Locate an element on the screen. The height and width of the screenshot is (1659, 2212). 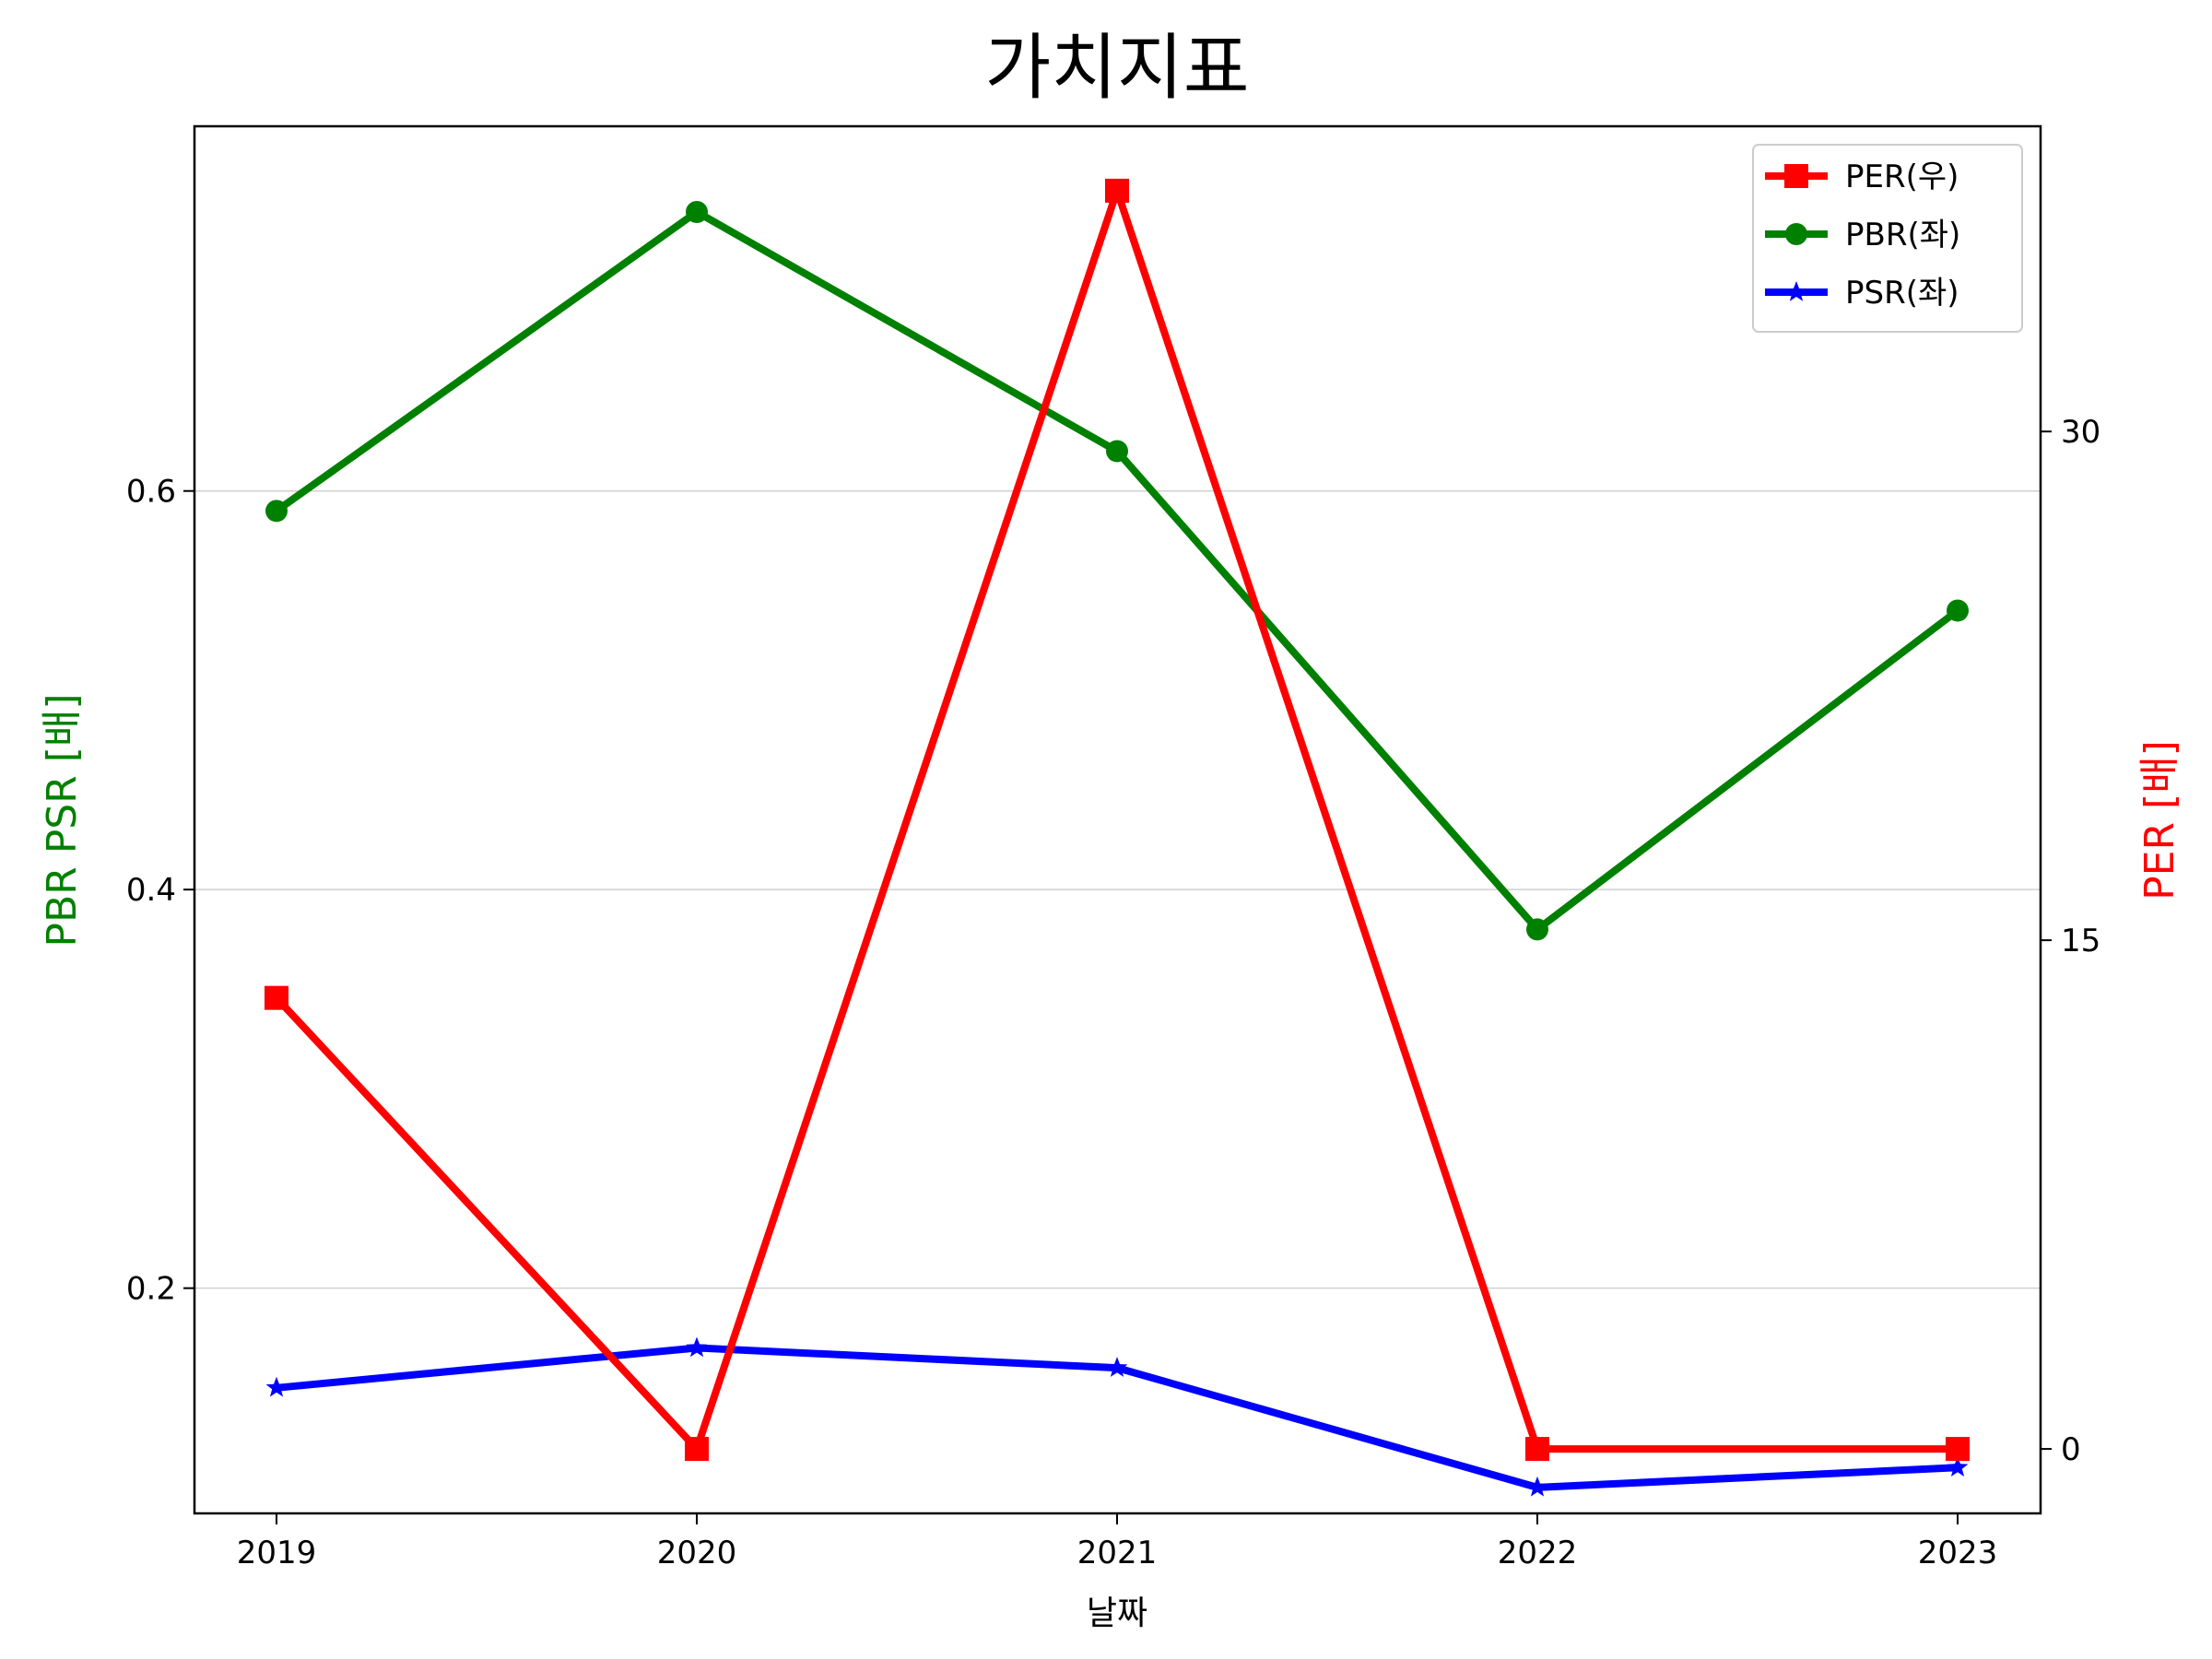
legend-label: PBR(좌) is located at coordinates (1902, 235).